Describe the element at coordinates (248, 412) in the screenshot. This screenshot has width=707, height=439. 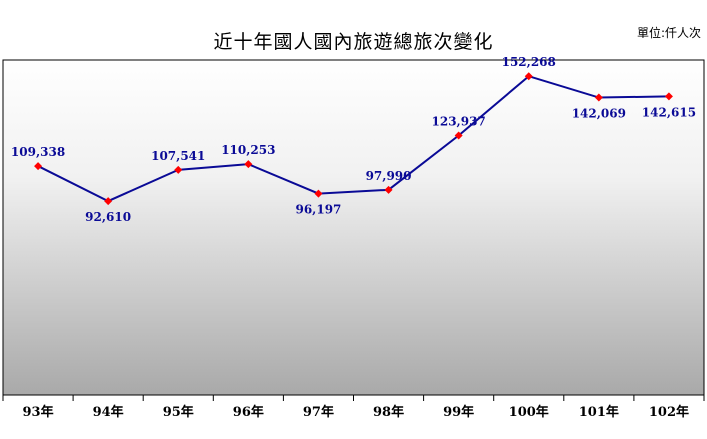
I see `x-tick-label: 96年` at that location.